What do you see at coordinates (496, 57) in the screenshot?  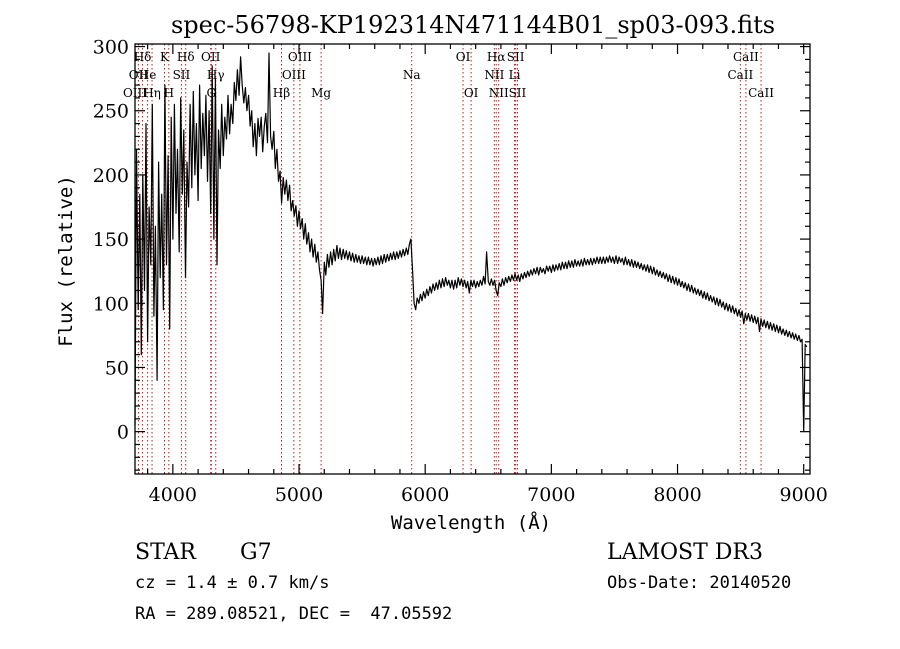 I see `line-marker-label: Hα` at bounding box center [496, 57].